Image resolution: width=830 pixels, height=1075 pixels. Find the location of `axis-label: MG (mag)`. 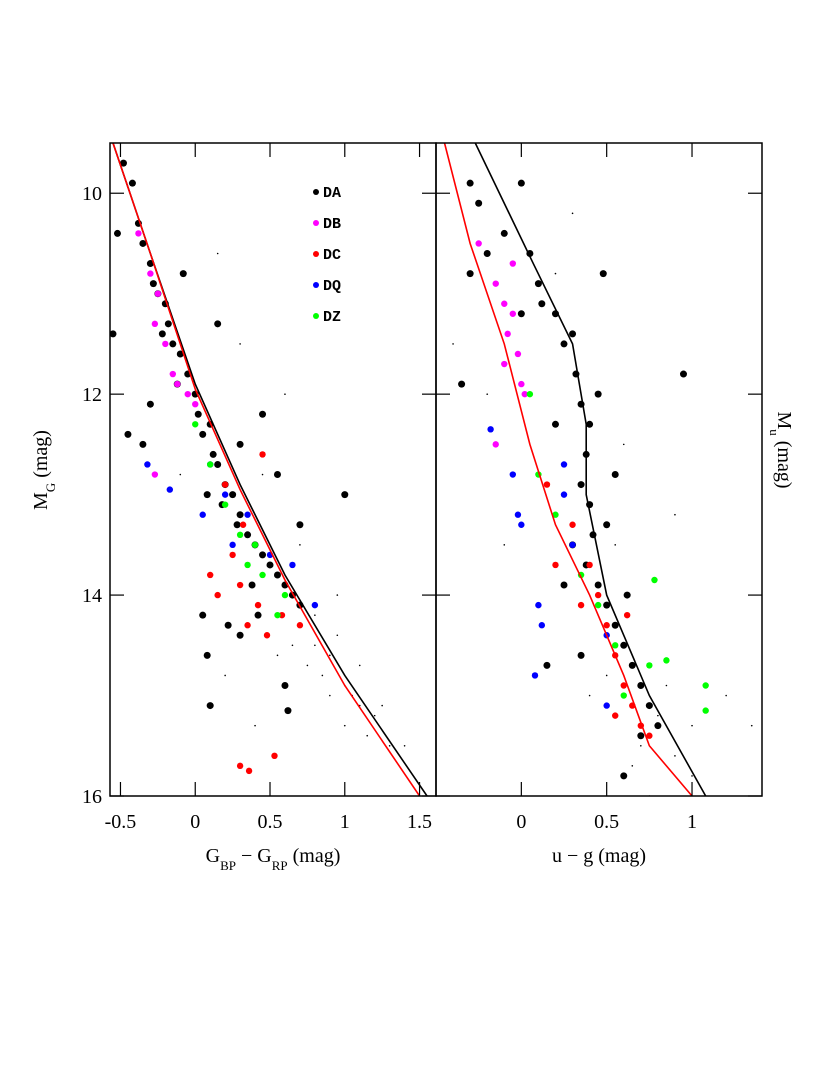

axis-label: MG (mag) is located at coordinates (44, 470).